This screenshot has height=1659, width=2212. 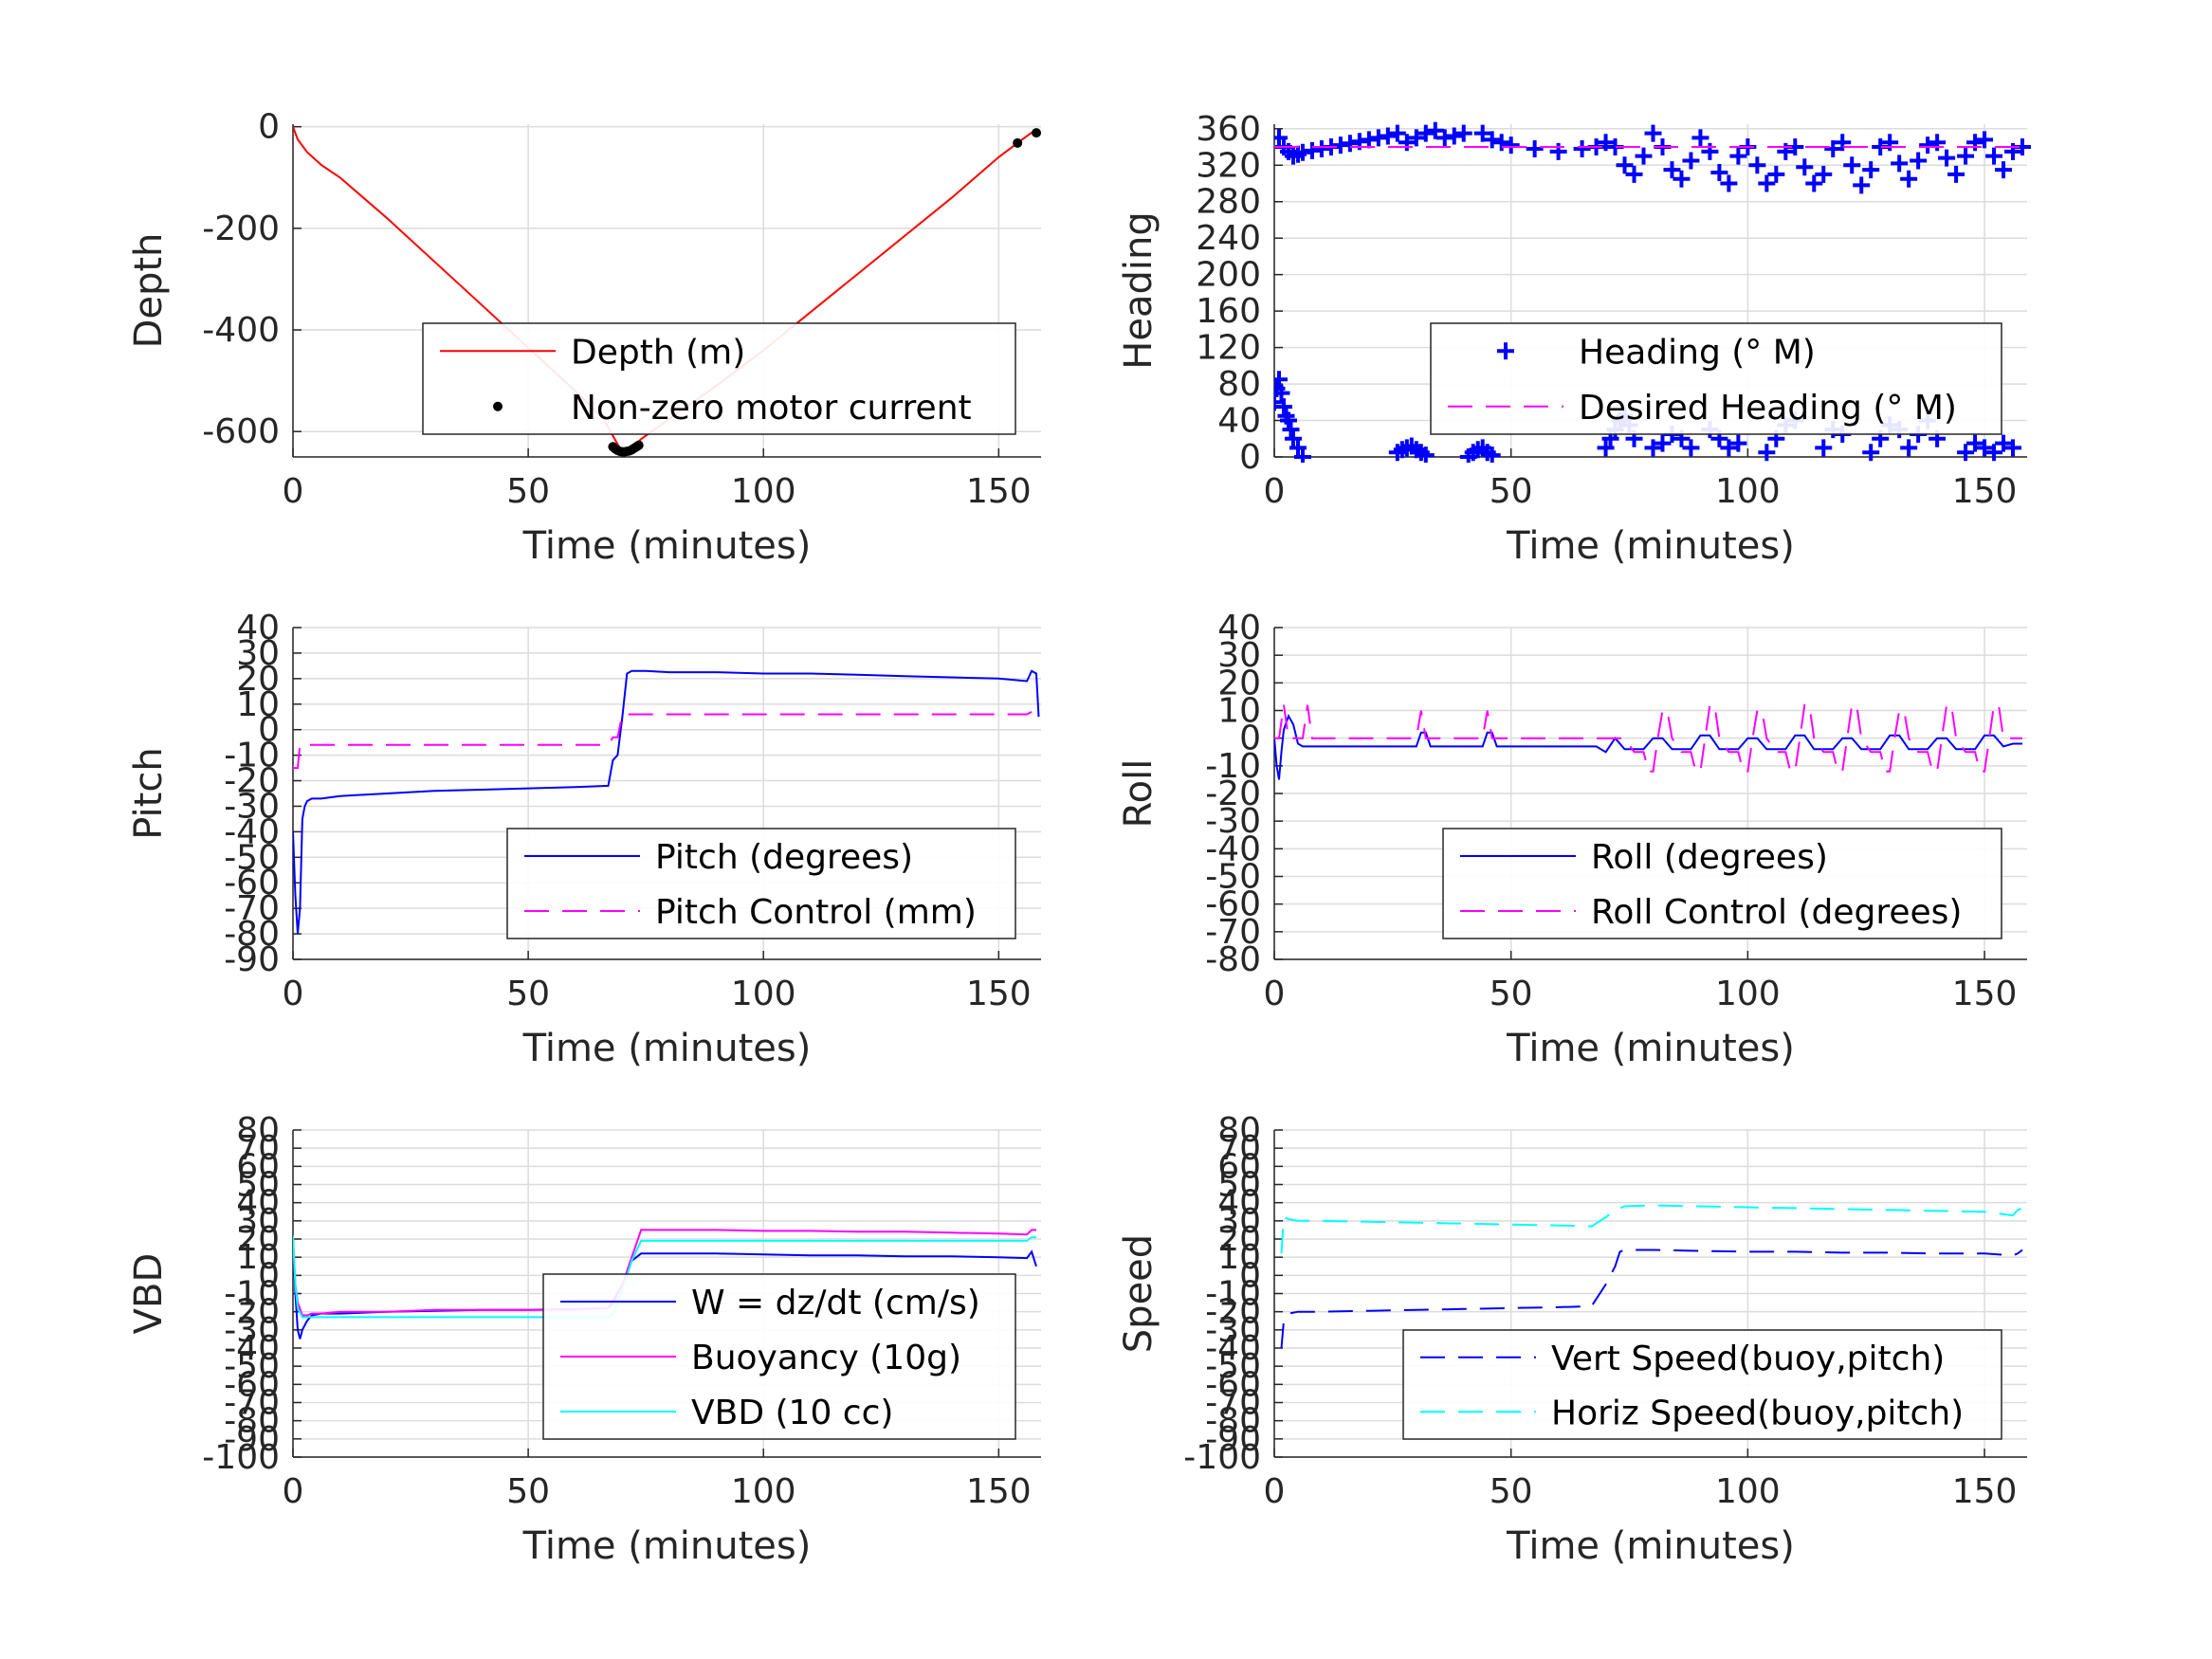 What do you see at coordinates (241, 431) in the screenshot?
I see `y-tick-label: -600` at bounding box center [241, 431].